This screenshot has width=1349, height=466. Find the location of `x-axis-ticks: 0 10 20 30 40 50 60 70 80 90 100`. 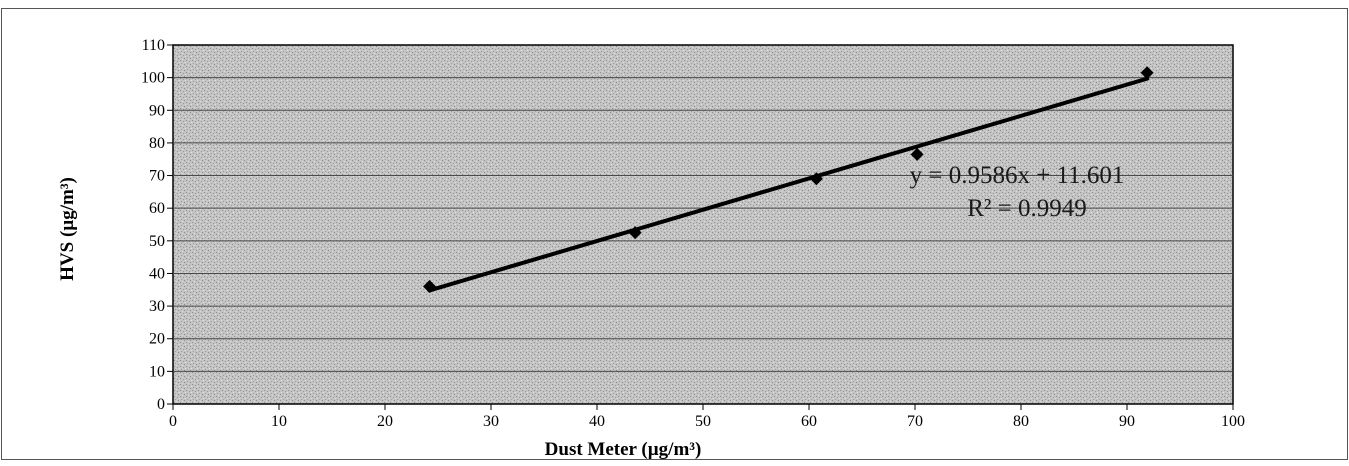

x-axis-ticks: 0 10 20 30 40 50 60 70 80 90 100 is located at coordinates (707, 417).